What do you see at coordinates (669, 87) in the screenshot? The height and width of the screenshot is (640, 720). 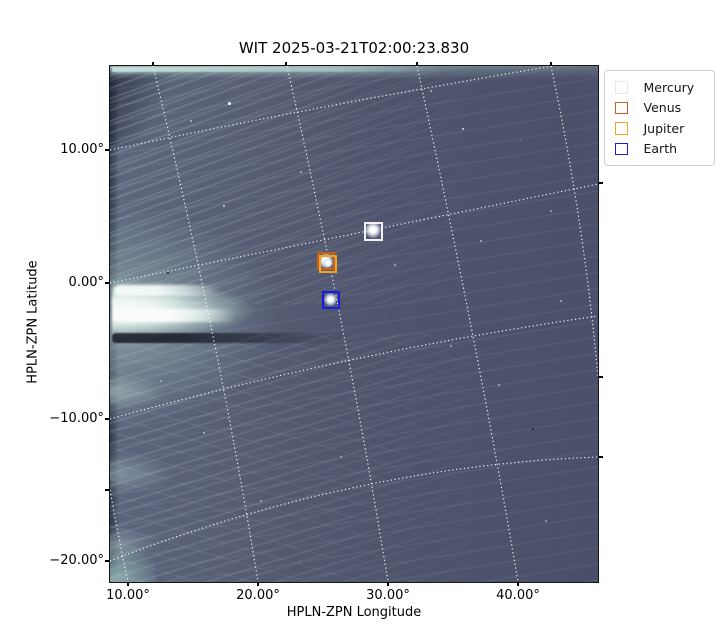 I see `legend-label: Mercury` at bounding box center [669, 87].